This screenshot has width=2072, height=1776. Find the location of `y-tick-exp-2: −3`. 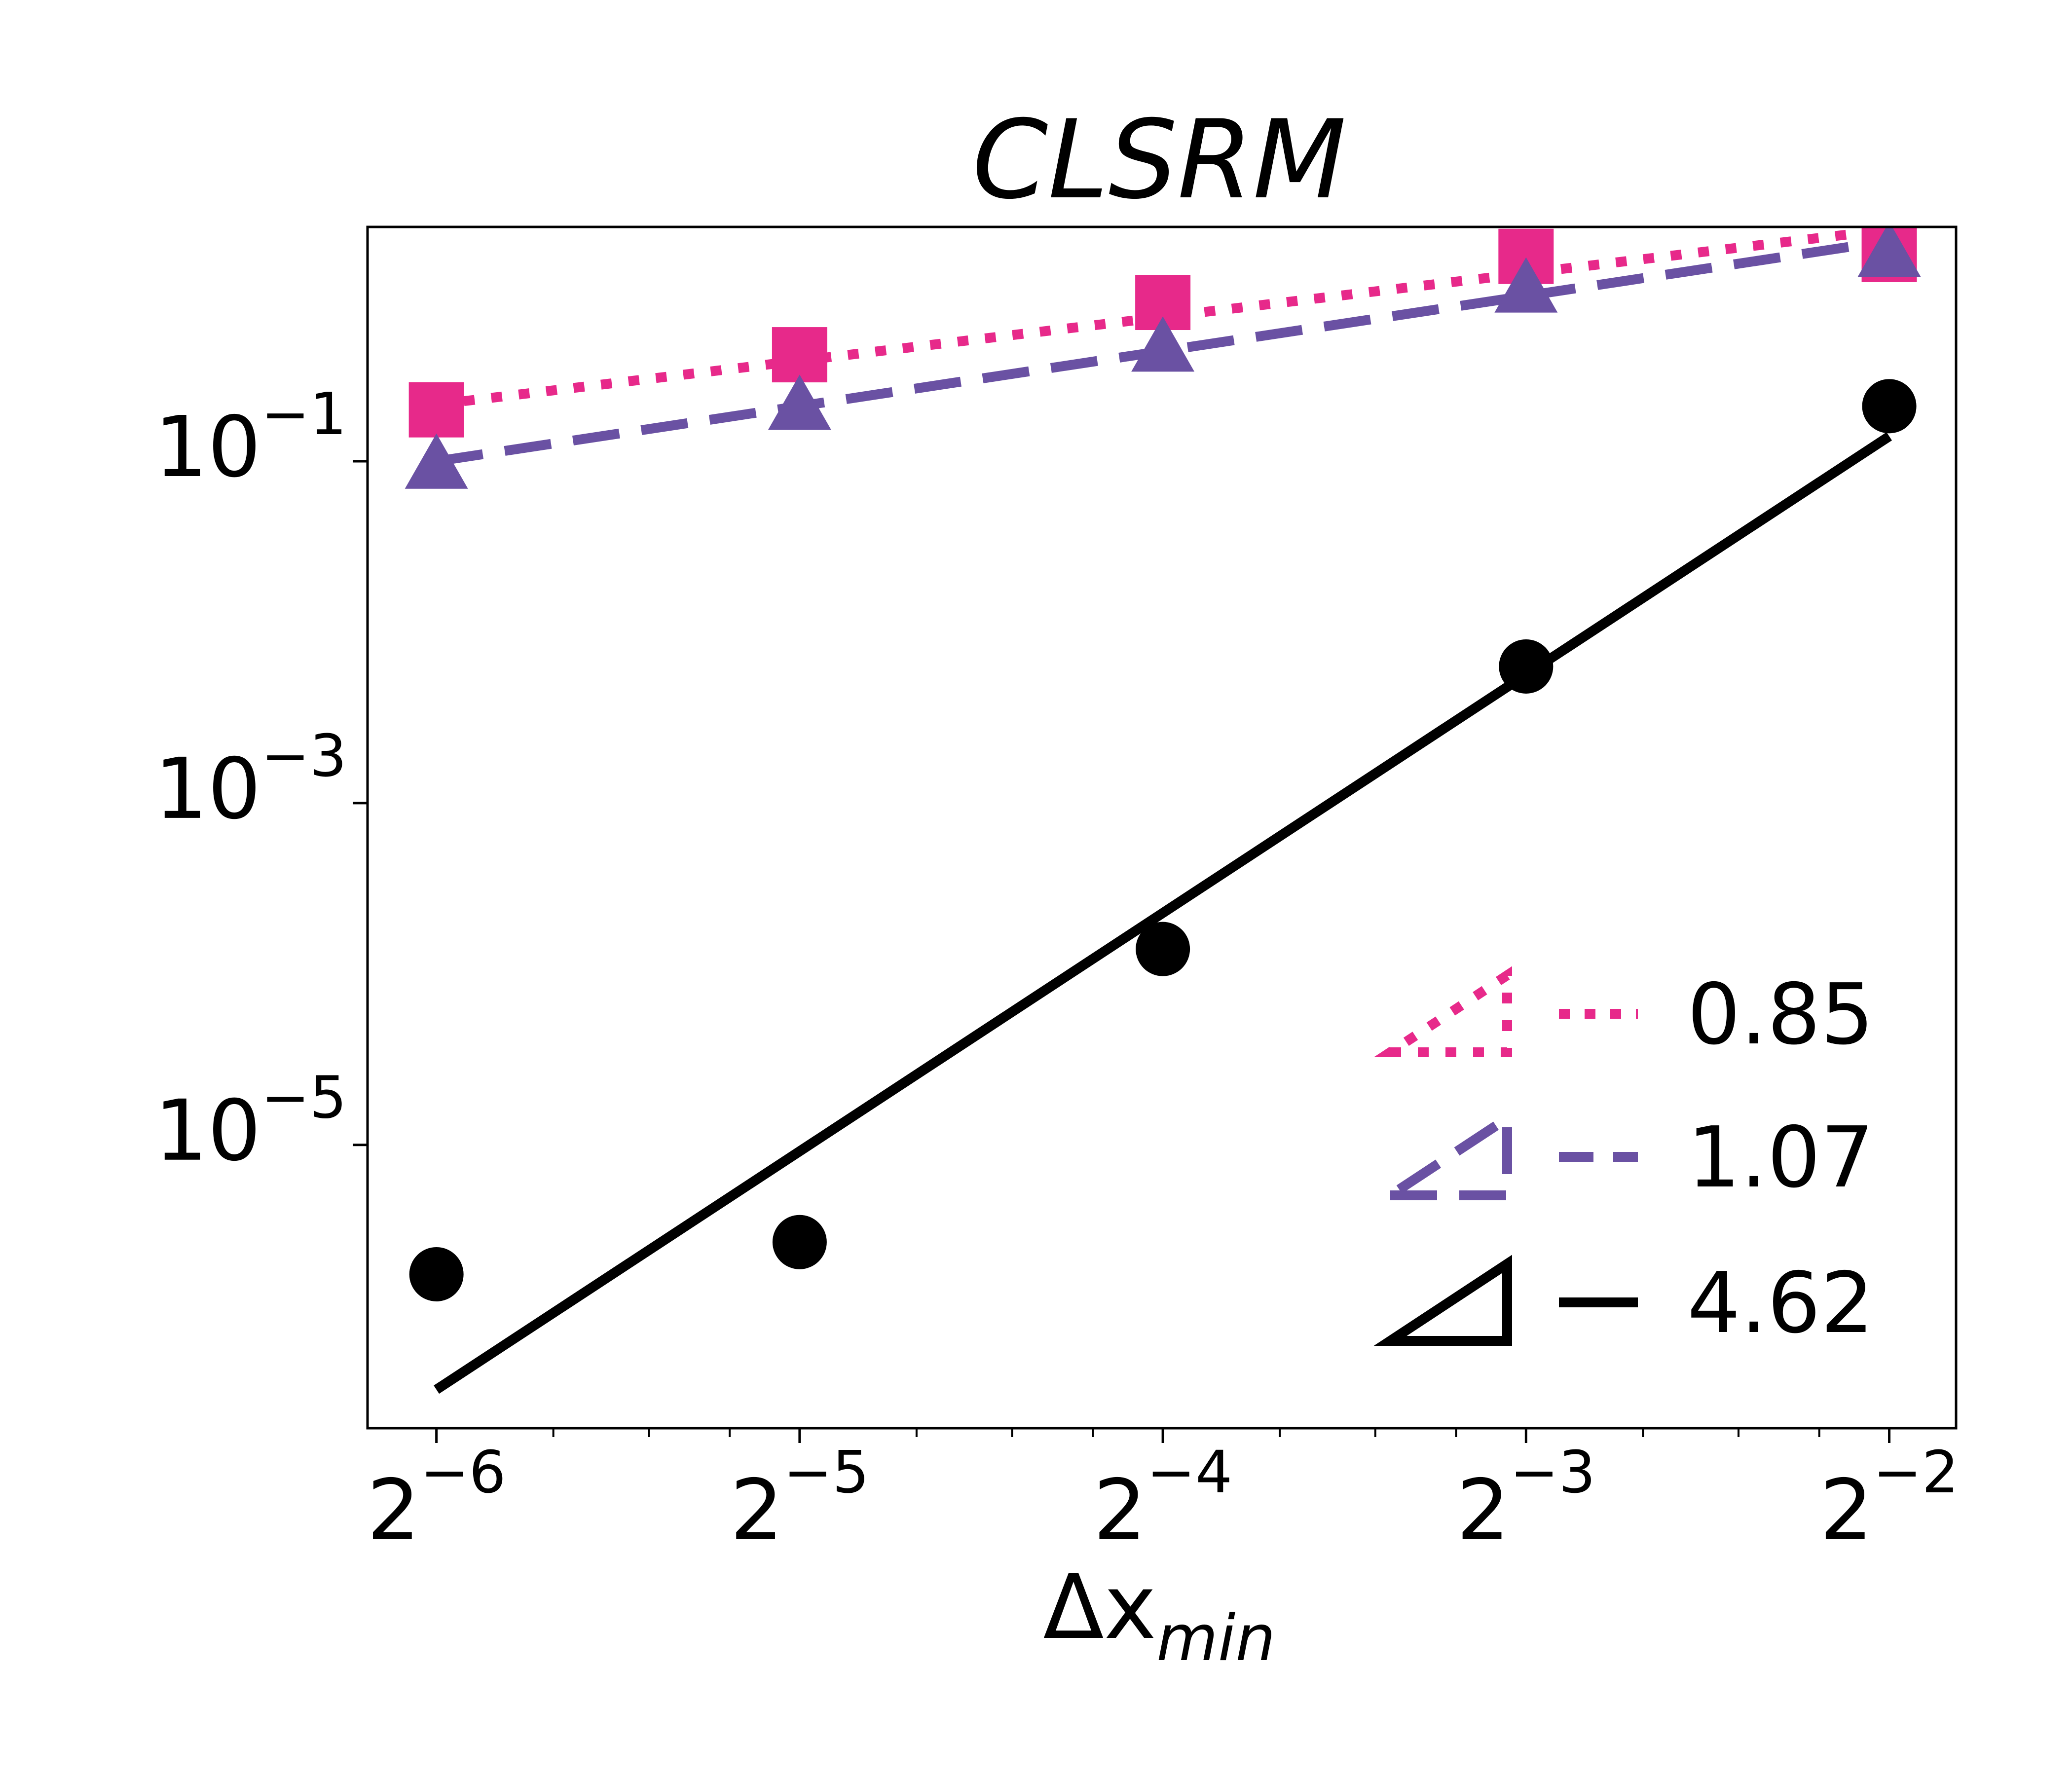

y-tick-exp-2: −3 is located at coordinates (304, 756).